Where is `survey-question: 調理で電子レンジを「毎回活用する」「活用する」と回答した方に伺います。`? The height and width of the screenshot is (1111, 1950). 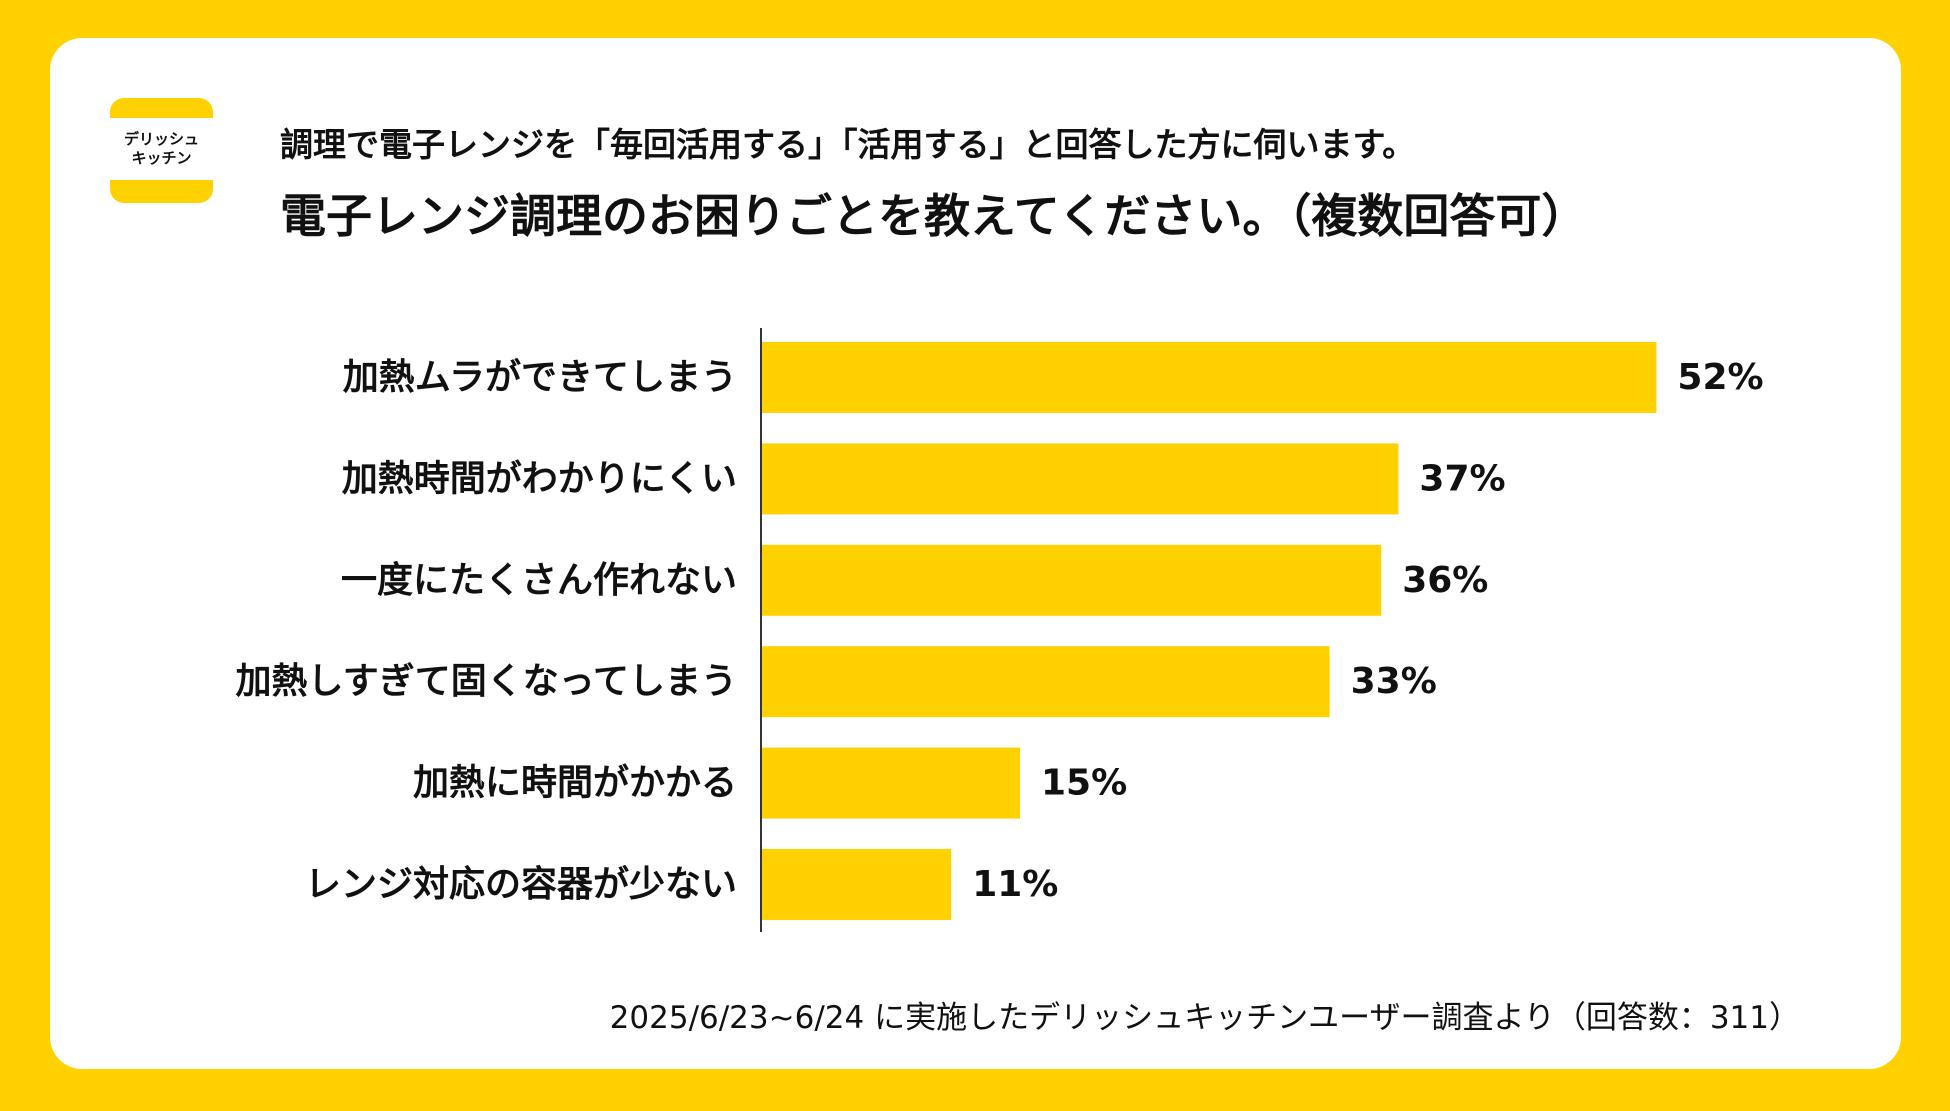 survey-question: 調理で電子レンジを「毎回活用する」「活用する」と回答した方に伺います。 is located at coordinates (848, 144).